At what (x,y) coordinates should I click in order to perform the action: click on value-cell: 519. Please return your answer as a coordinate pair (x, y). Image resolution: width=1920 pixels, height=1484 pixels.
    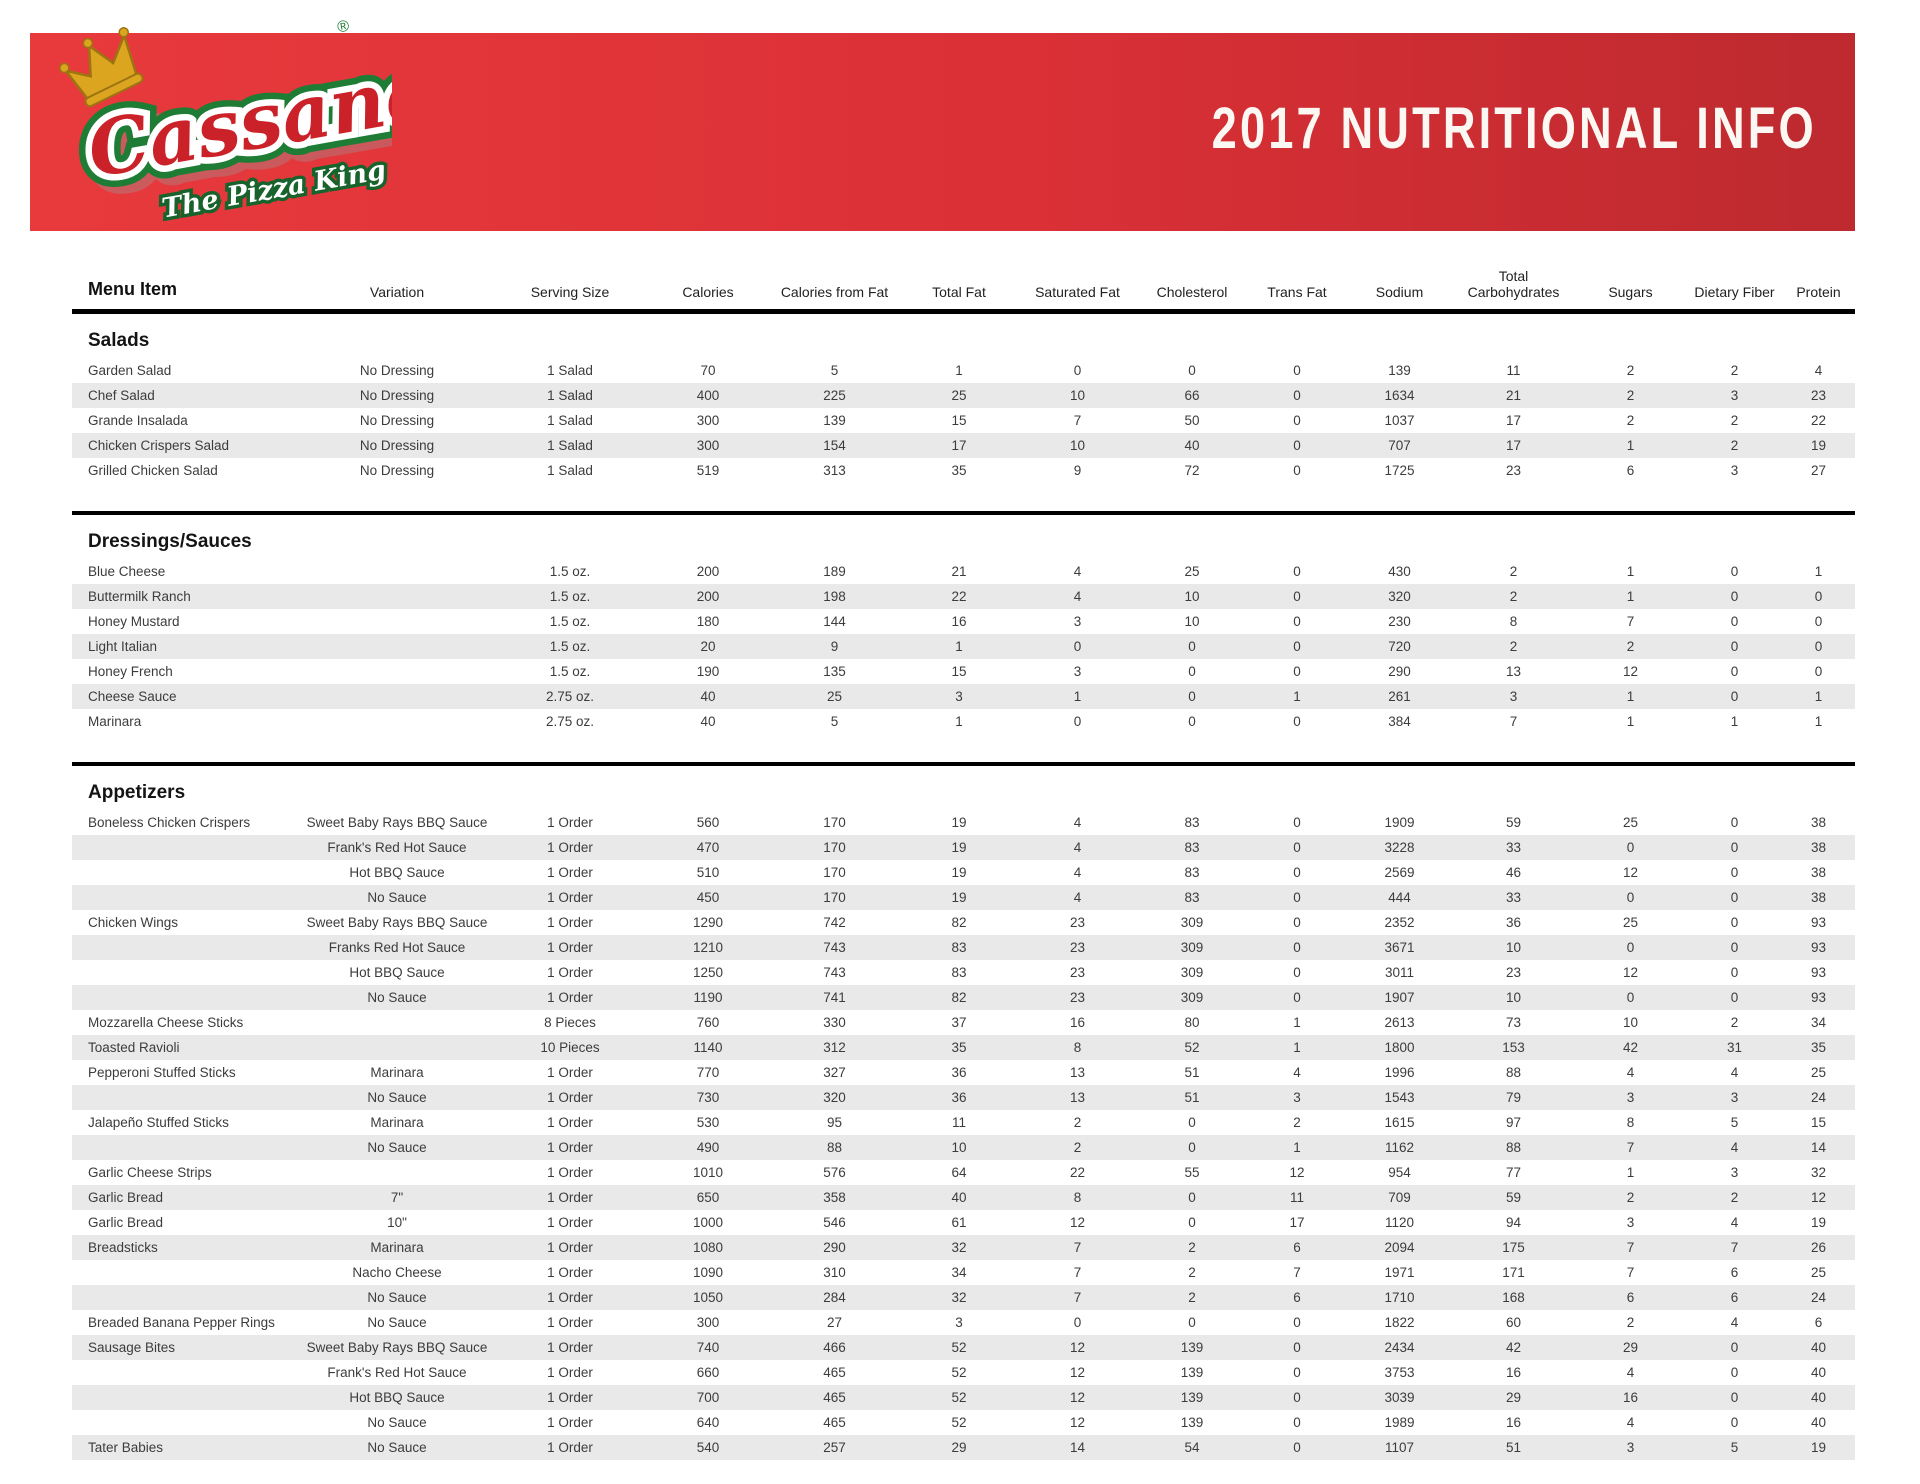
    Looking at the image, I should click on (708, 470).